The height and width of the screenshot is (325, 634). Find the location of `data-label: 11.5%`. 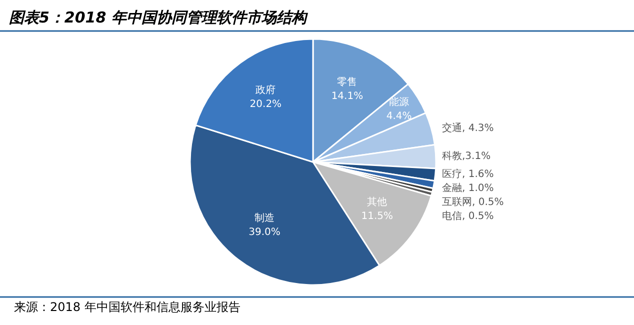

data-label: 11.5% is located at coordinates (377, 216).